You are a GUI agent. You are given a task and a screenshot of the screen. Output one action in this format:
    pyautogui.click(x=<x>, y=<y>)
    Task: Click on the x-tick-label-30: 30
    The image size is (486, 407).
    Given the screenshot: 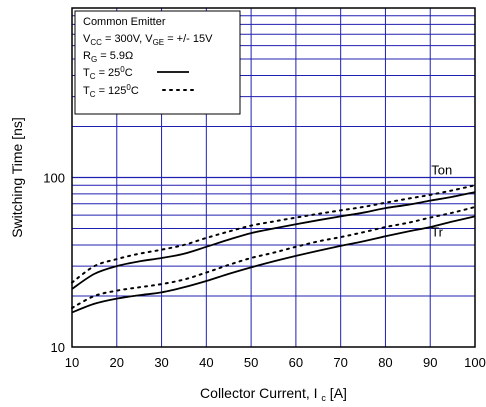 What is the action you would take?
    pyautogui.click(x=161, y=362)
    